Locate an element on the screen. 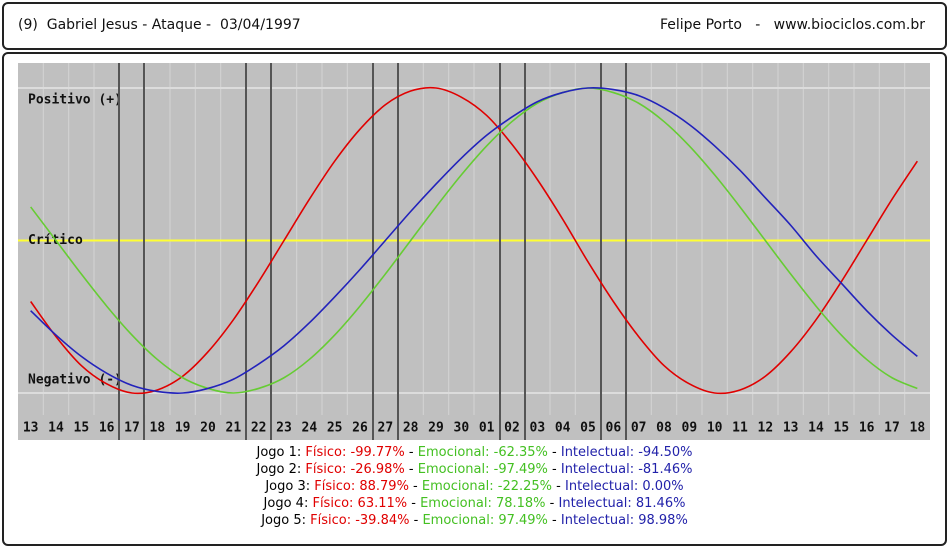  x-tick-label: 08 is located at coordinates (664, 428).